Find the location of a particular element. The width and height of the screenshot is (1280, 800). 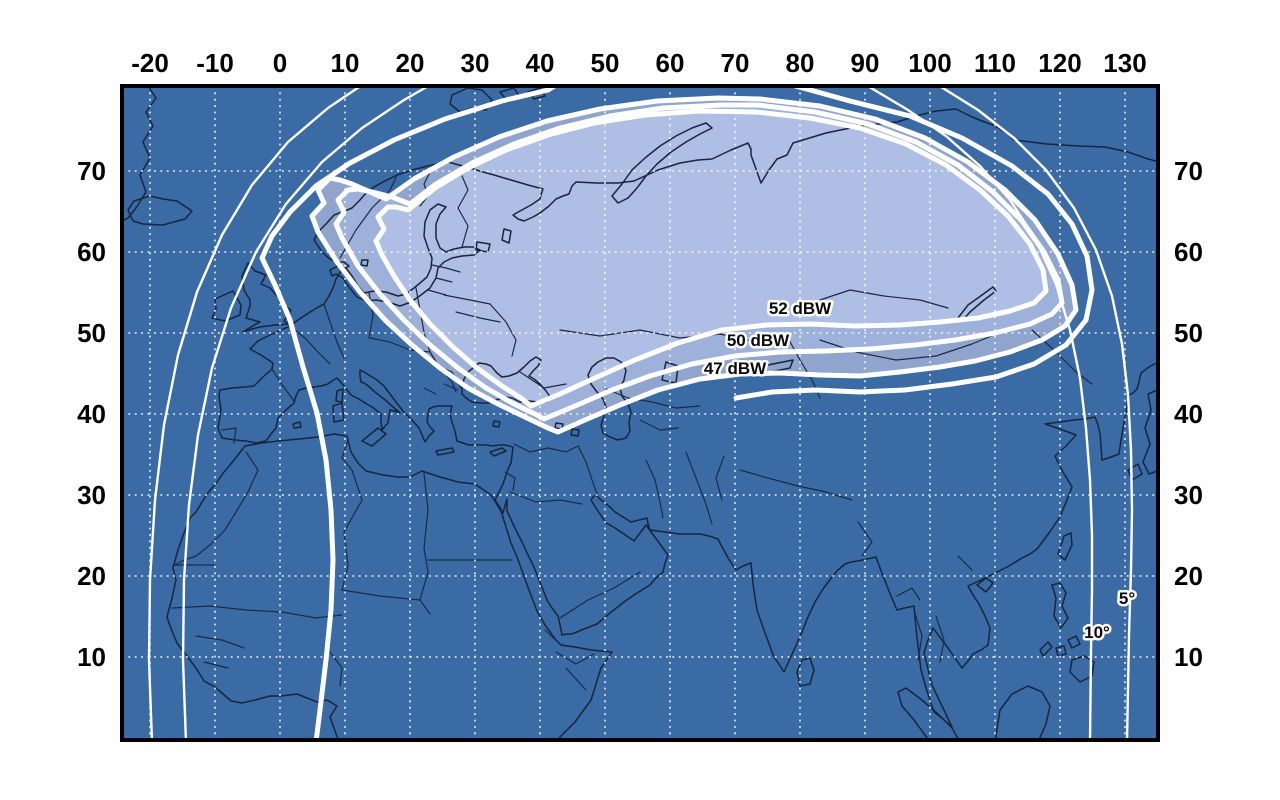

contour-line-beam-edge-east is located at coordinates (914, 243).